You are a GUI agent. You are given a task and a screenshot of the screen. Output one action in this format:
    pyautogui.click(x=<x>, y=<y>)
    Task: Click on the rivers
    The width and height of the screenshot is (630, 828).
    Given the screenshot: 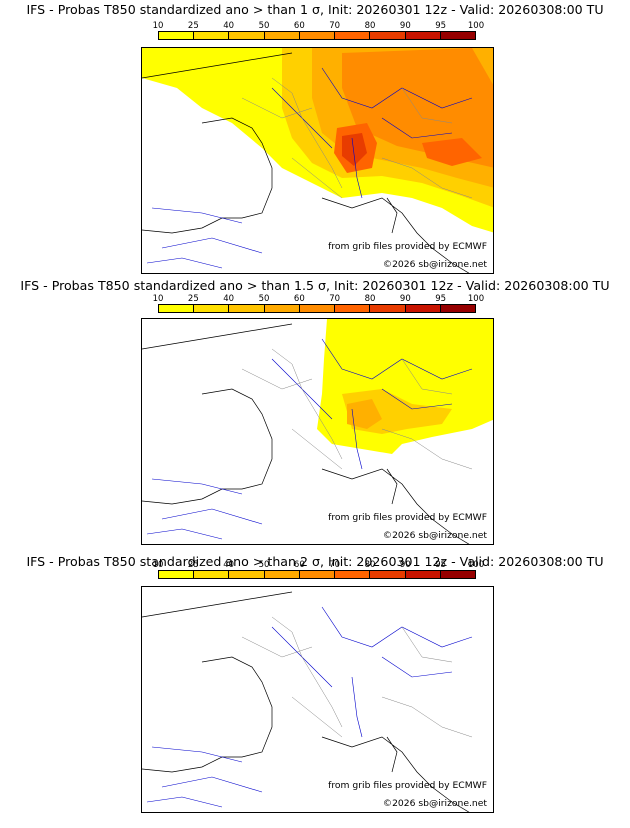 What is the action you would take?
    pyautogui.click(x=309, y=707)
    